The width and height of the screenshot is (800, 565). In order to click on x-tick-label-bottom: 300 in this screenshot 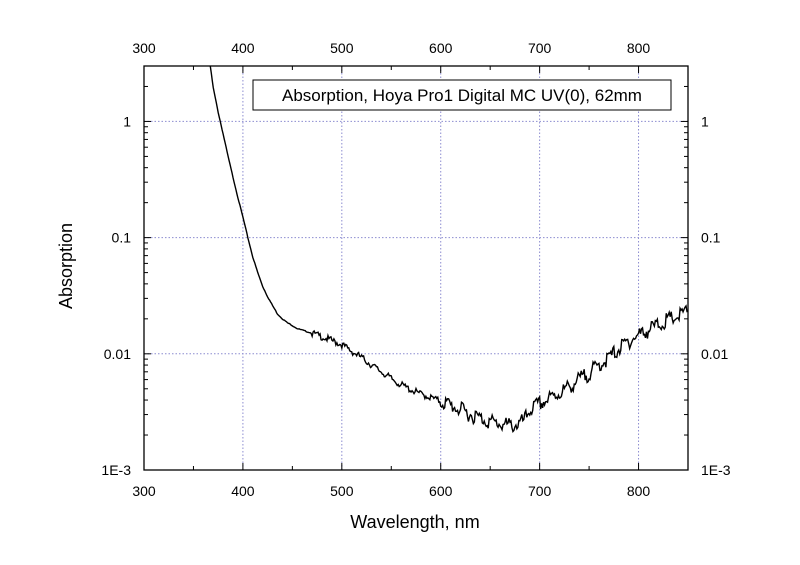, I will do `click(144, 491)`.